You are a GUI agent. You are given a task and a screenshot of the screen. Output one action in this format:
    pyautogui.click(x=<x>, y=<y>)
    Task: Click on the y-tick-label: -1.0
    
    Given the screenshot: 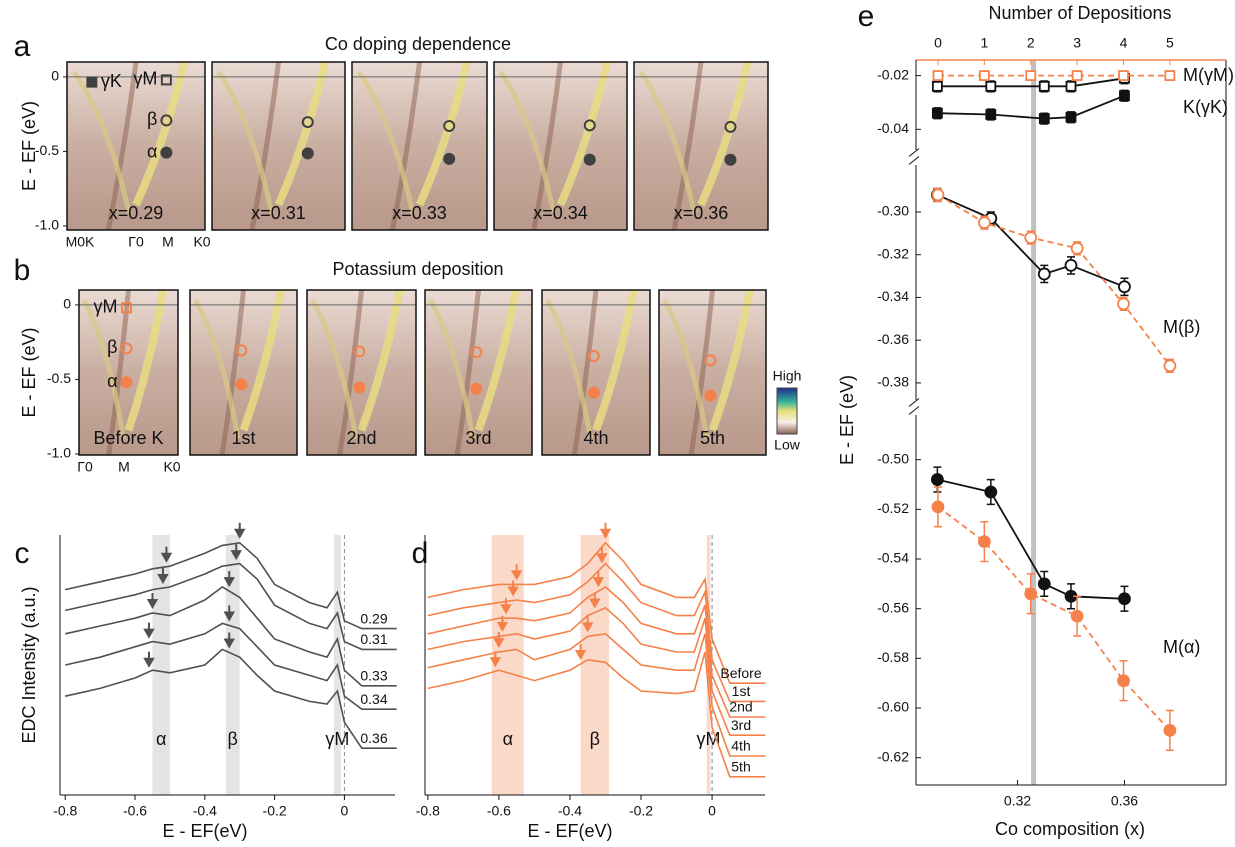 What is the action you would take?
    pyautogui.click(x=47, y=225)
    